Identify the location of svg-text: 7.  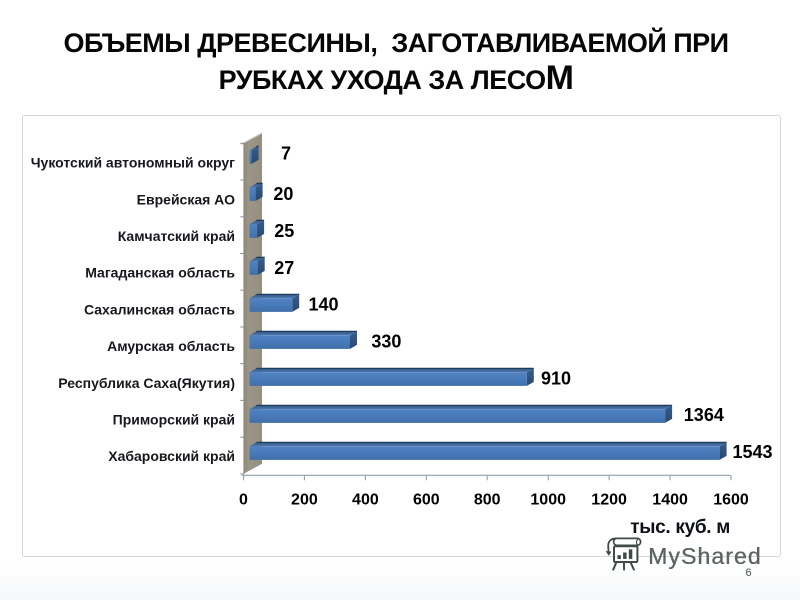
(286, 154).